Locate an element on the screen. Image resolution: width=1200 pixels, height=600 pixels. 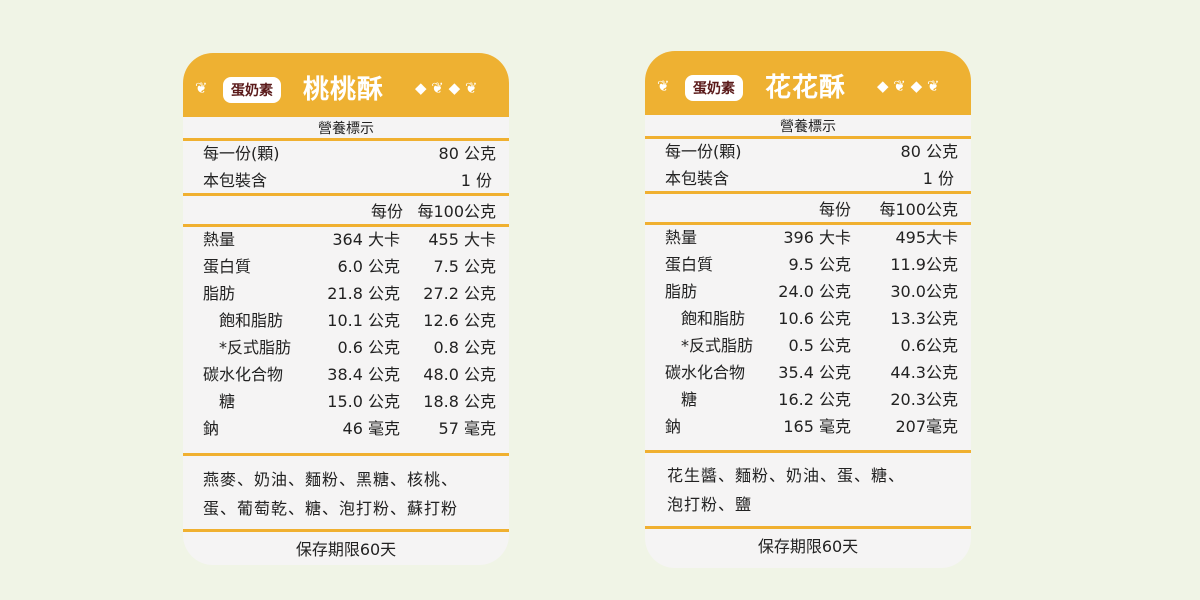
nutrient-per-serving: 364 大卡 is located at coordinates (366, 239).